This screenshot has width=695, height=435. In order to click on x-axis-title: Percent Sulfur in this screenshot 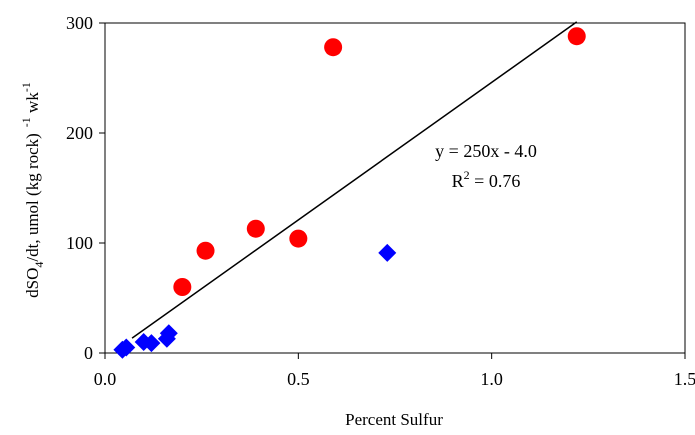, I will do `click(394, 419)`.